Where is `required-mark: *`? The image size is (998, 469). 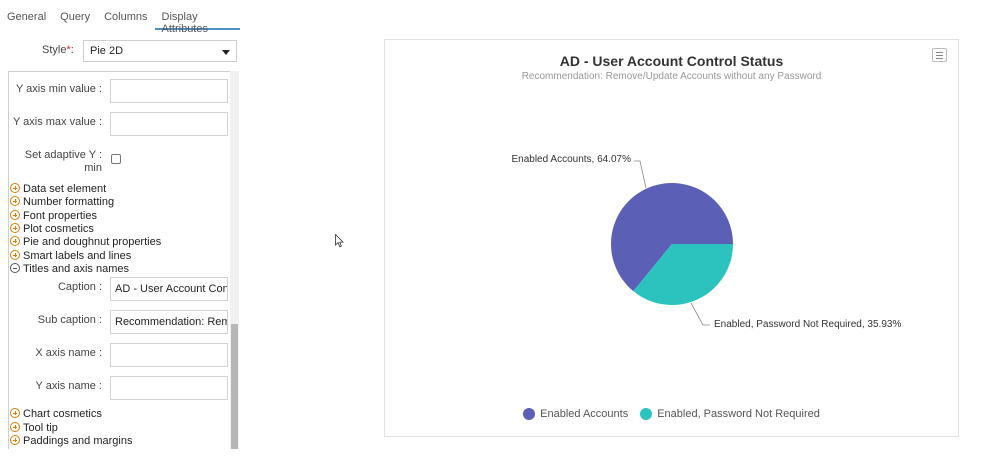 required-mark: * is located at coordinates (68, 50).